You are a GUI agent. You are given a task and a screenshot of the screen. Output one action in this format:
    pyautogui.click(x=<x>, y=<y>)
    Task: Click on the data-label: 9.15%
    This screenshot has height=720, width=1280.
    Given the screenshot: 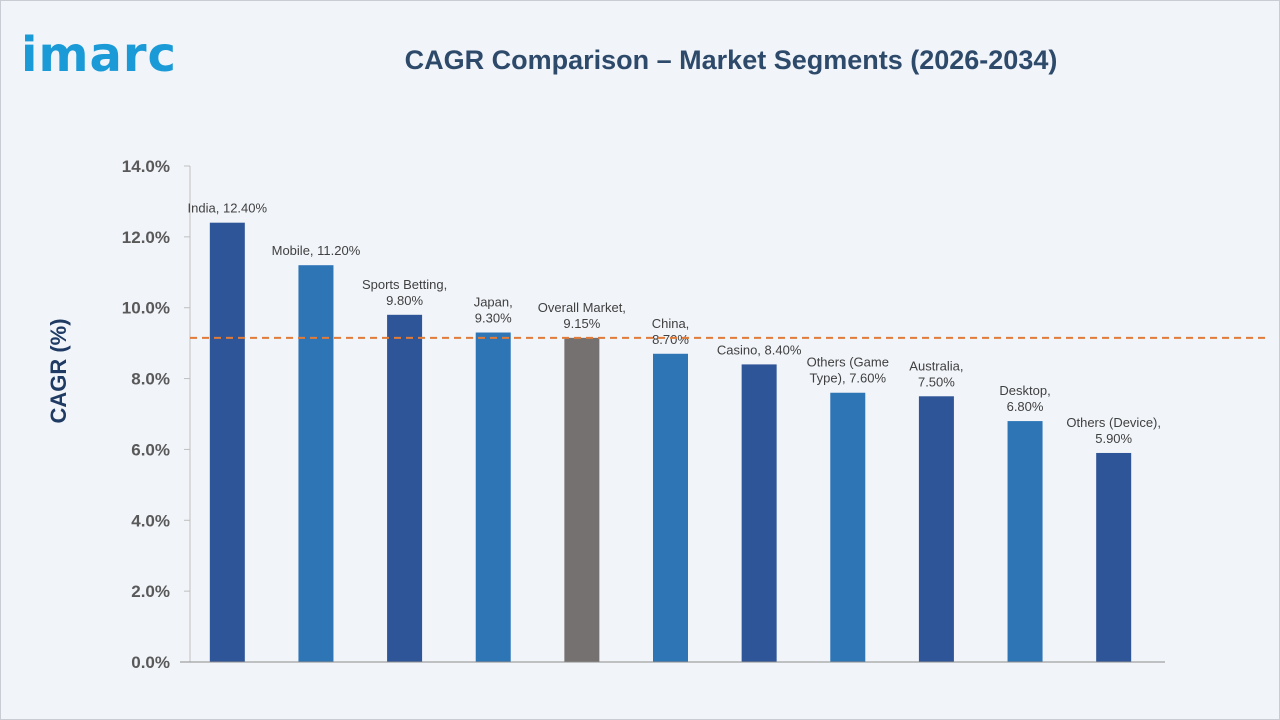 What is the action you would take?
    pyautogui.click(x=581, y=323)
    